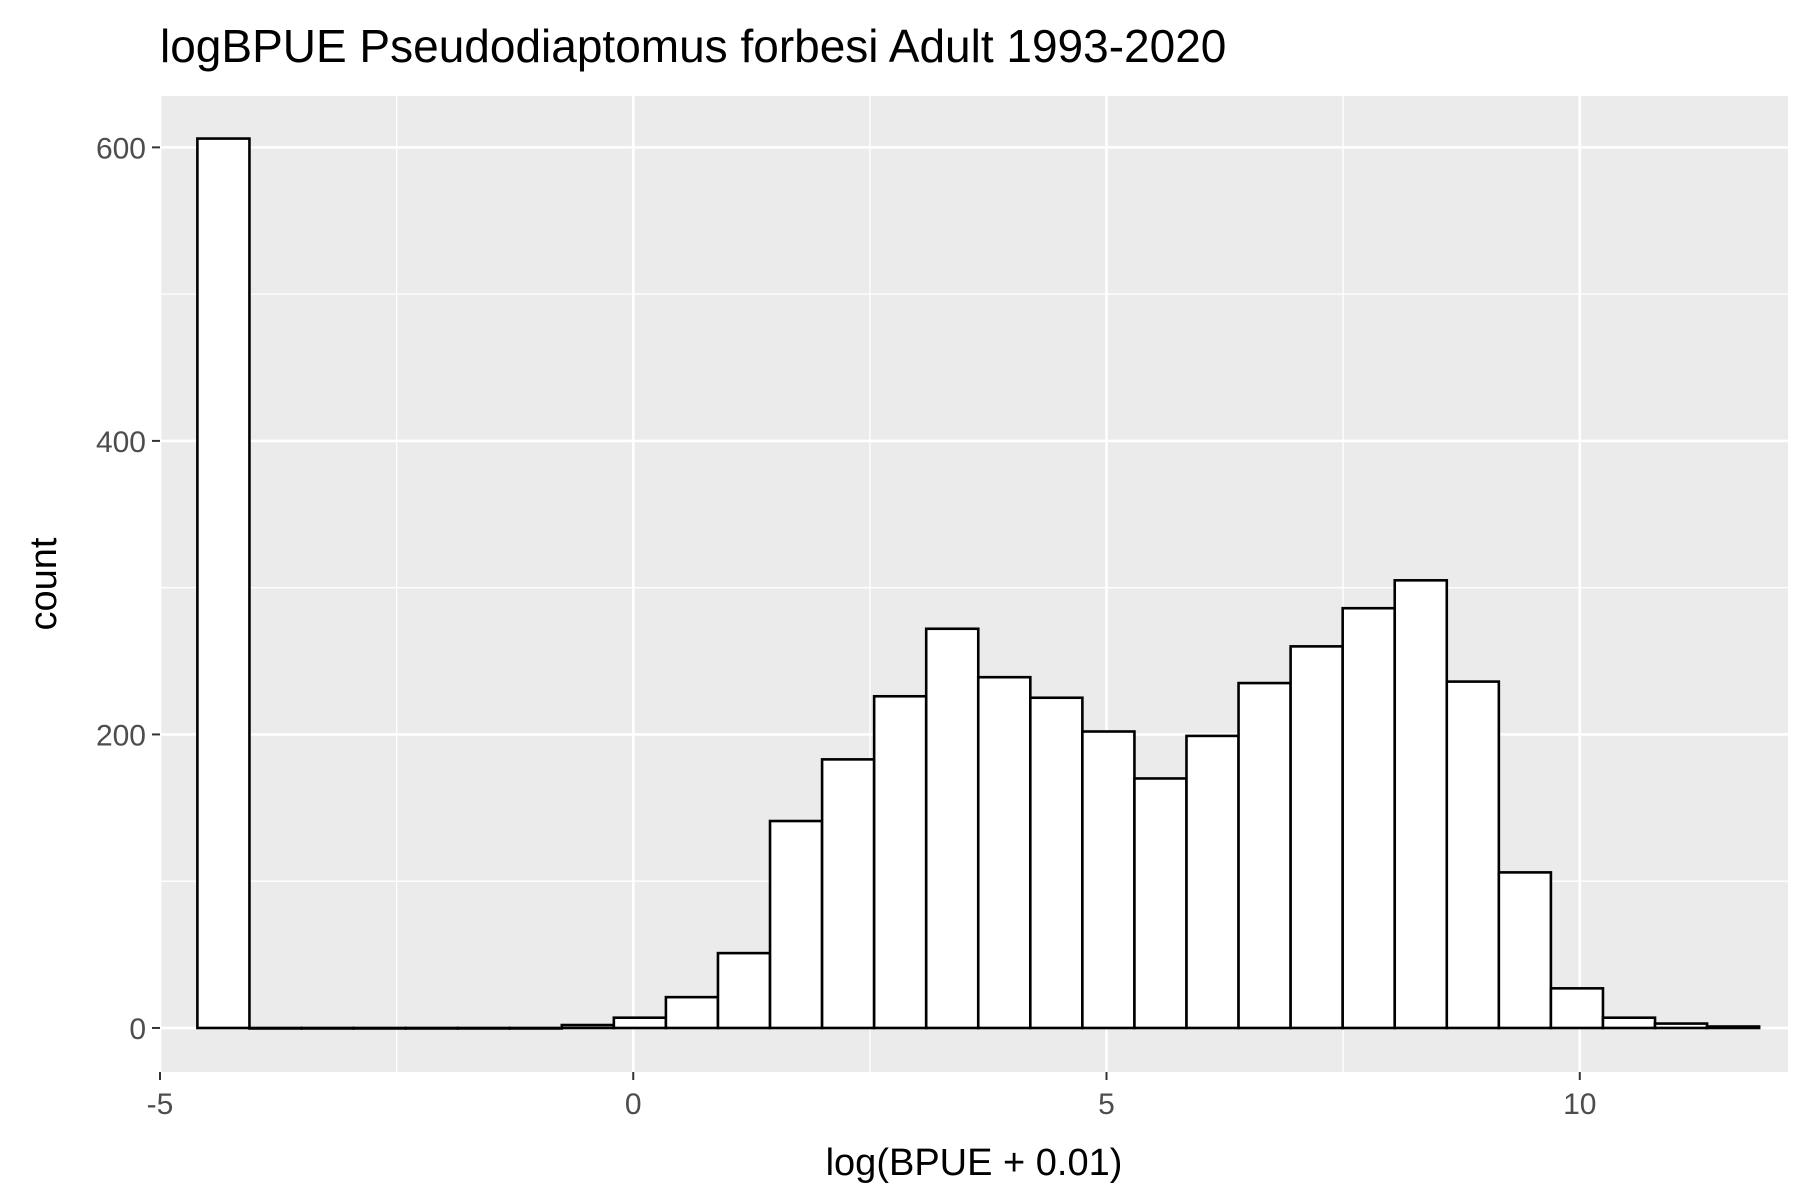 The image size is (1800, 1200). Describe the element at coordinates (128, 589) in the screenshot. I see `y-axis: 0 200 400 600` at that location.